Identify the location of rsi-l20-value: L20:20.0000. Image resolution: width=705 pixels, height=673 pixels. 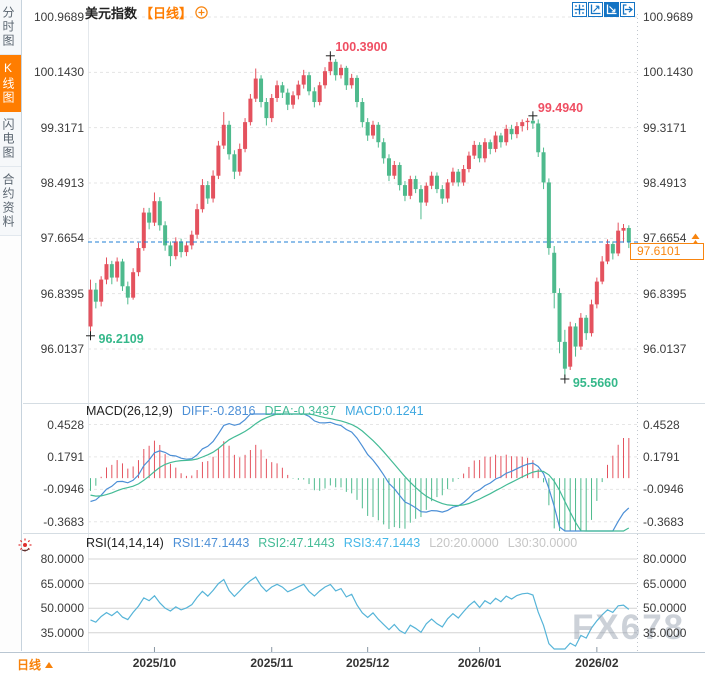
(464, 543).